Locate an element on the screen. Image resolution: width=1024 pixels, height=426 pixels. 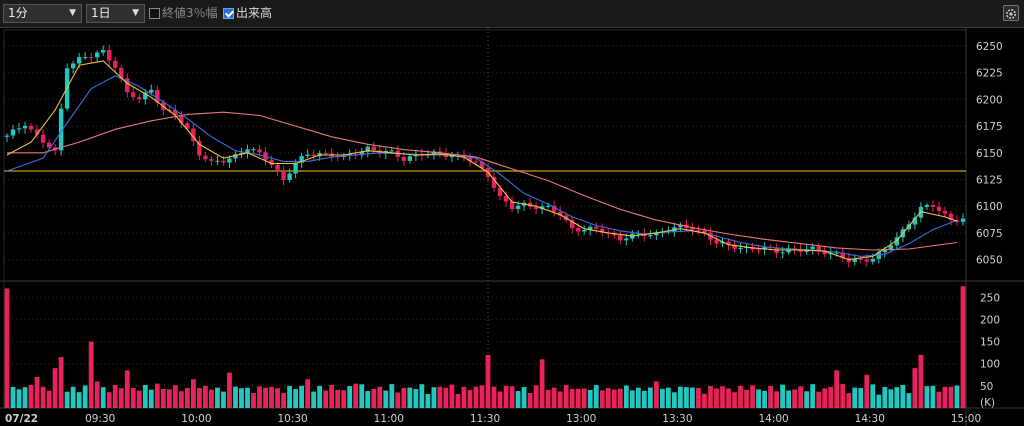
gear-icon is located at coordinates (1011, 14).